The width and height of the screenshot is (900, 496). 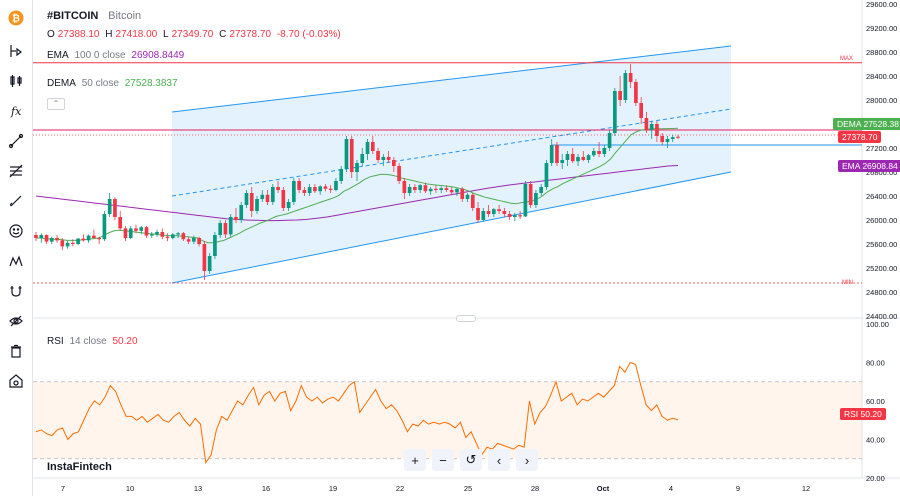 I want to click on fib-icon, so click(x=16, y=171).